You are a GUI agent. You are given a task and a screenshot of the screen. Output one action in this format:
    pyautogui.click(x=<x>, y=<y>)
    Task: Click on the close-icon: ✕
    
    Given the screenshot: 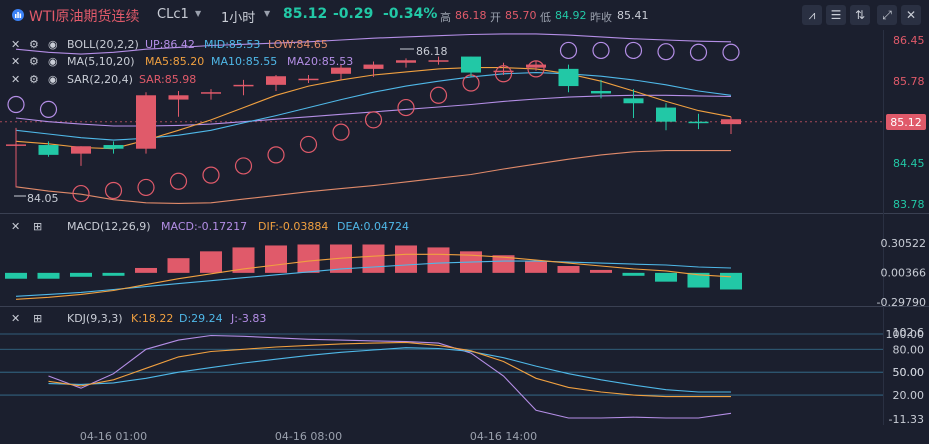 What is the action you would take?
    pyautogui.click(x=911, y=15)
    